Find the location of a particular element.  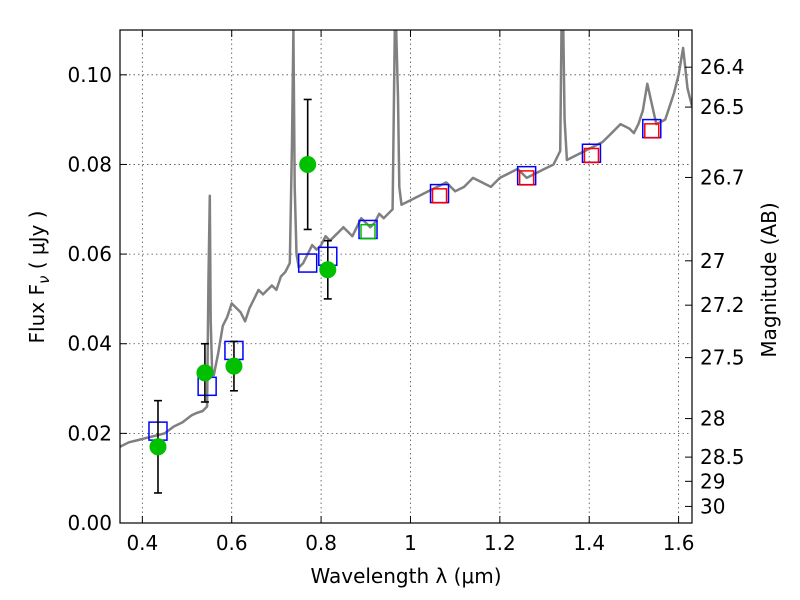

y-tick-label: 0.02 is located at coordinates (89, 433).